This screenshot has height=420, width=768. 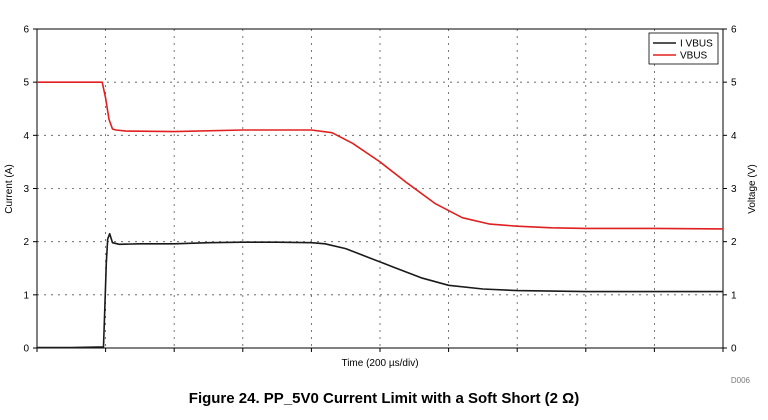 What do you see at coordinates (734, 136) in the screenshot?
I see `y-right-tick-label: 4` at bounding box center [734, 136].